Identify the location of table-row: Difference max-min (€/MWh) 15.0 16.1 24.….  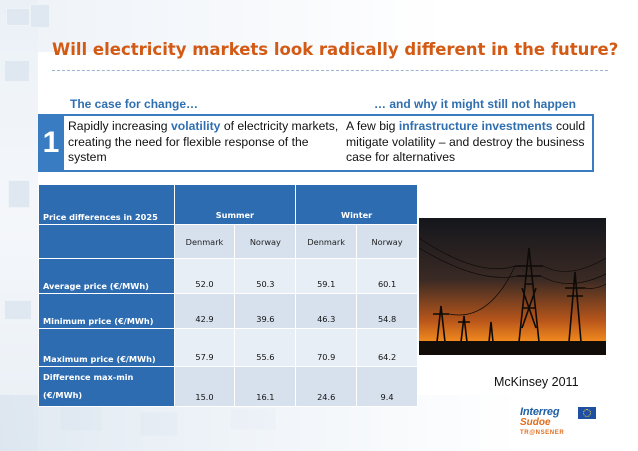
(228, 386).